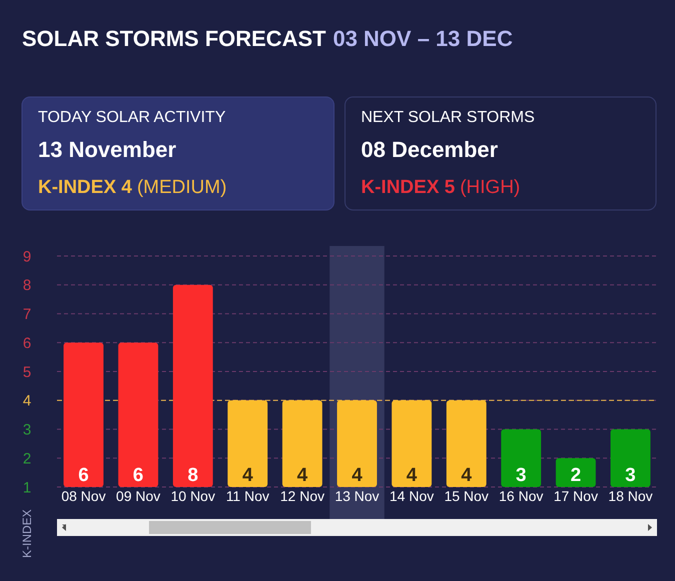 This screenshot has height=581, width=675. I want to click on y-tick-label: 6, so click(27, 343).